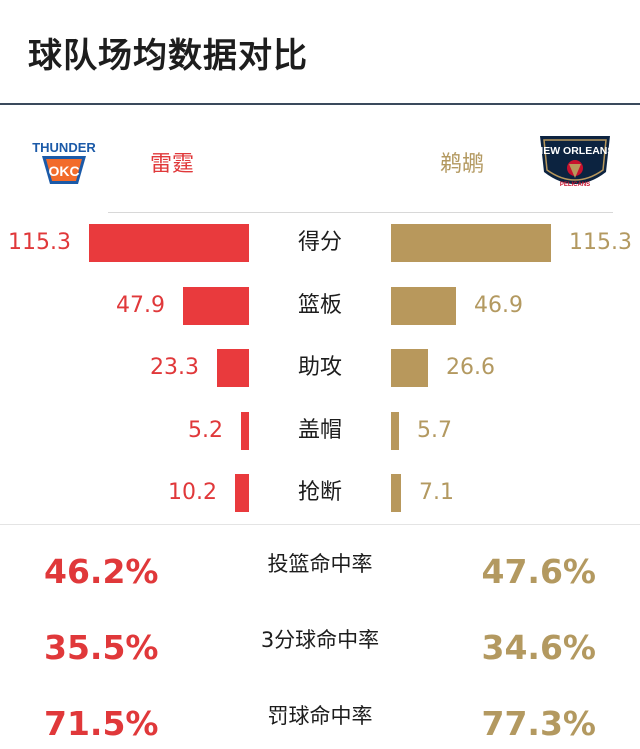  Describe the element at coordinates (320, 640) in the screenshot. I see `pct-label-1: 3分球命中率` at that location.